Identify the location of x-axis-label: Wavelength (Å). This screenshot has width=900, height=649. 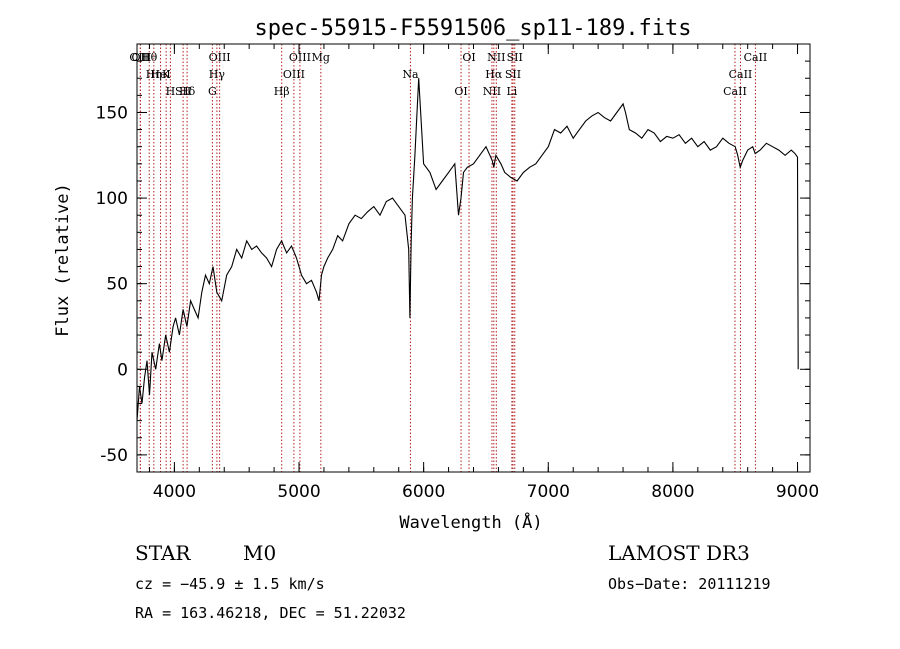
(470, 522).